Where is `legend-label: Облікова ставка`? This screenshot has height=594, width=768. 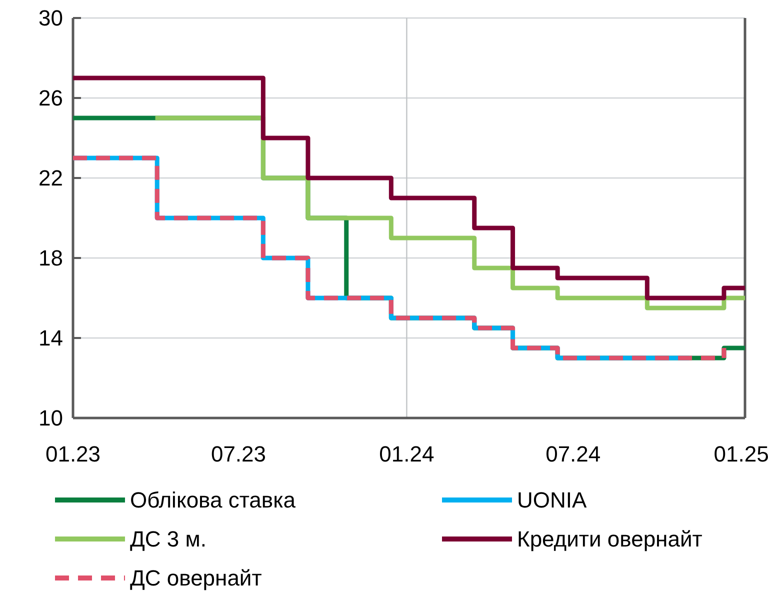 legend-label: Облікова ставка is located at coordinates (213, 500).